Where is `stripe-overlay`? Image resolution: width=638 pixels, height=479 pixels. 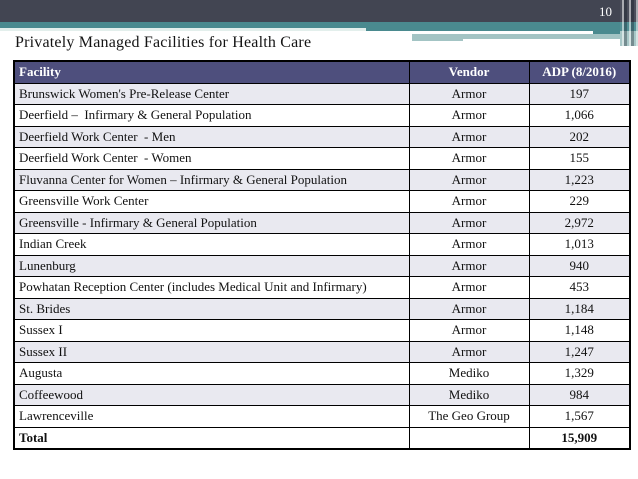 stripe-overlay is located at coordinates (629, 23).